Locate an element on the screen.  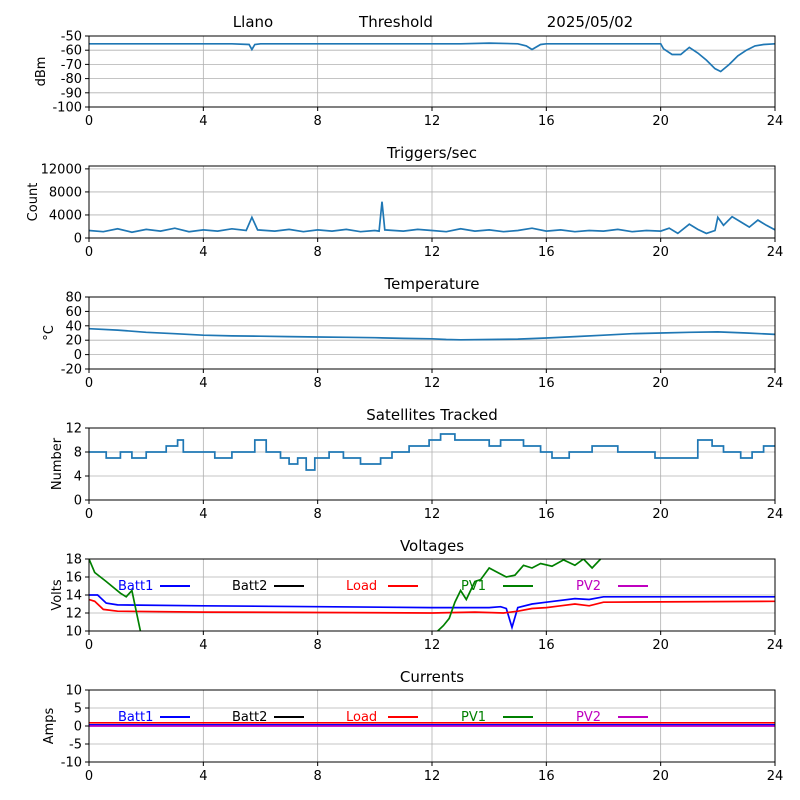
header-date: 2025/05/02 is located at coordinates (590, 22).